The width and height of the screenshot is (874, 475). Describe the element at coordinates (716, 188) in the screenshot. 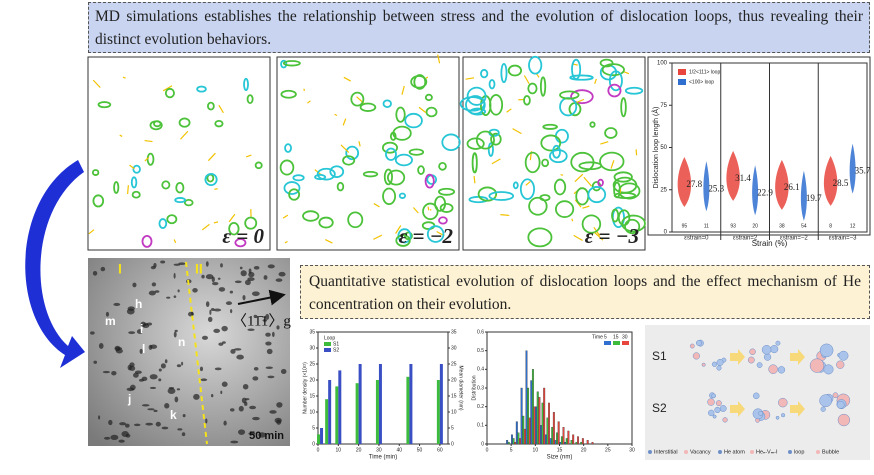

I see `median-label: 25.3` at that location.